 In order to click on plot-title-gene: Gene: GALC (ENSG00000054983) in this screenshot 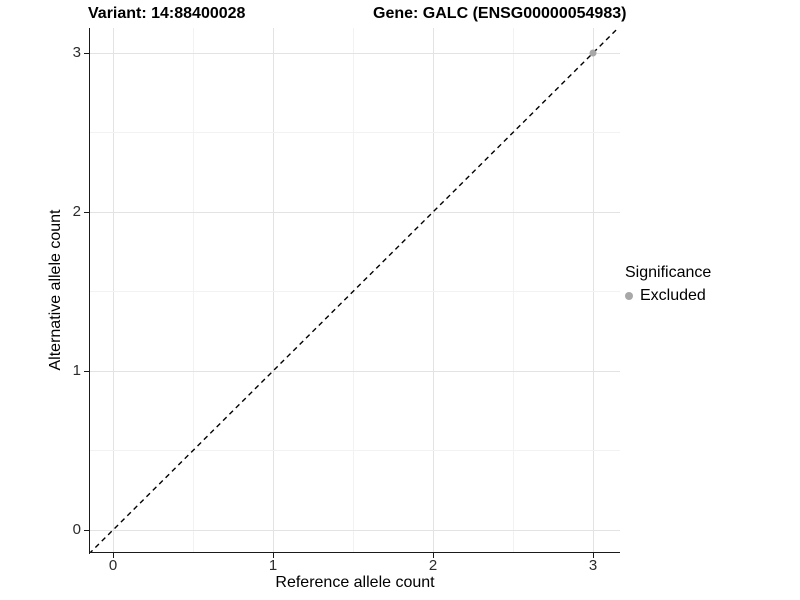, I will do `click(500, 13)`.